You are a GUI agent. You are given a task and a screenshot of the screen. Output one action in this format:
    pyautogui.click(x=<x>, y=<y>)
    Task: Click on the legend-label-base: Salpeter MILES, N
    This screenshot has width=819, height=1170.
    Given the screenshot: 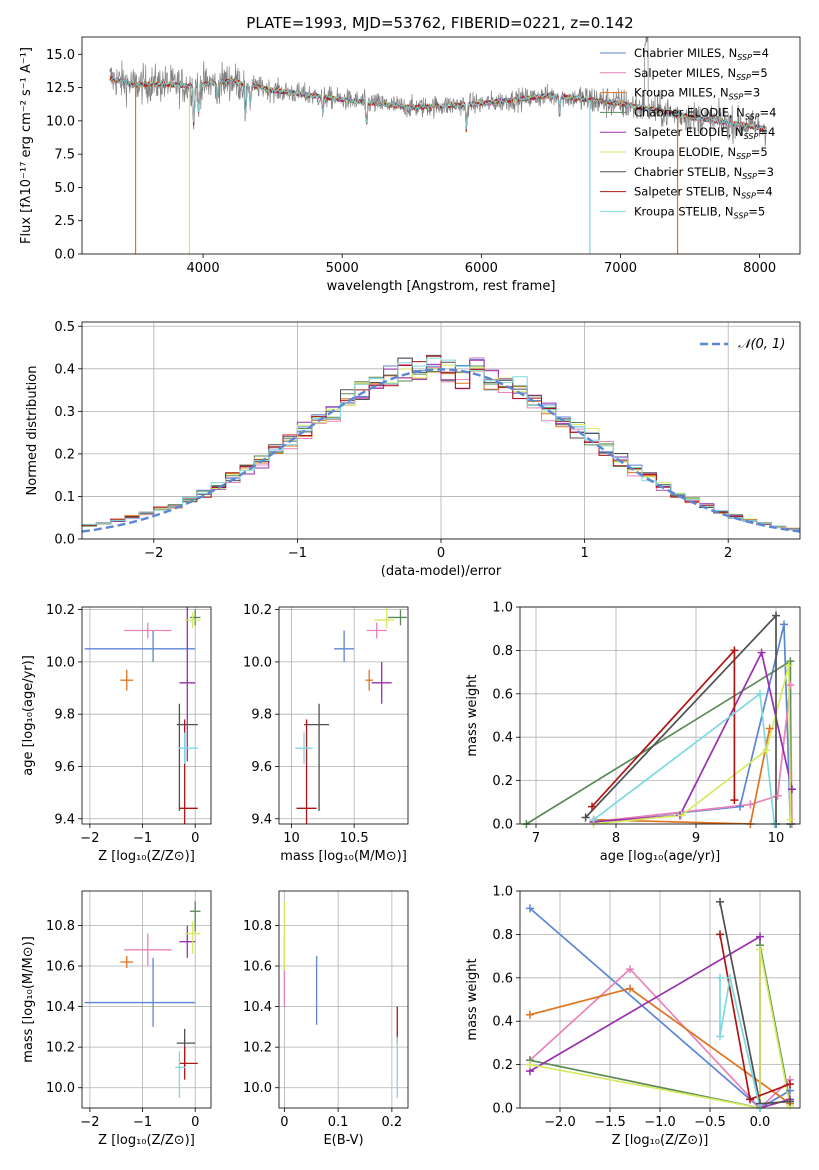 What is the action you would take?
    pyautogui.click(x=685, y=73)
    